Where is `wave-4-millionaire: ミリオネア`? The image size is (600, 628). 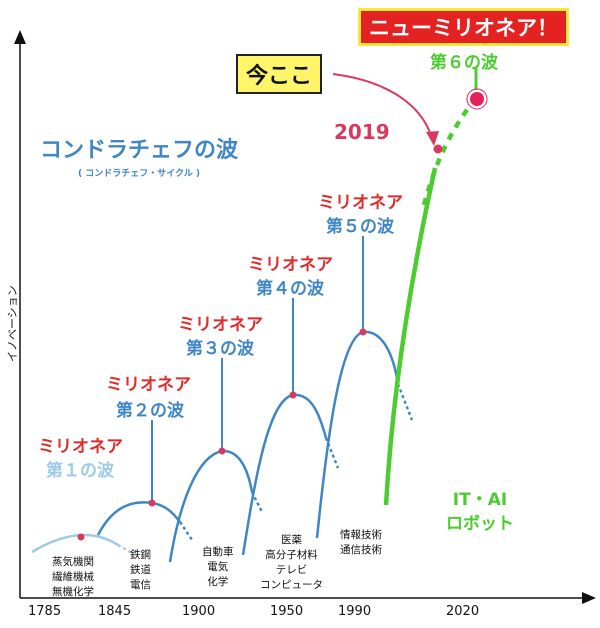 wave-4-millionaire: ミリオネア is located at coordinates (290, 265).